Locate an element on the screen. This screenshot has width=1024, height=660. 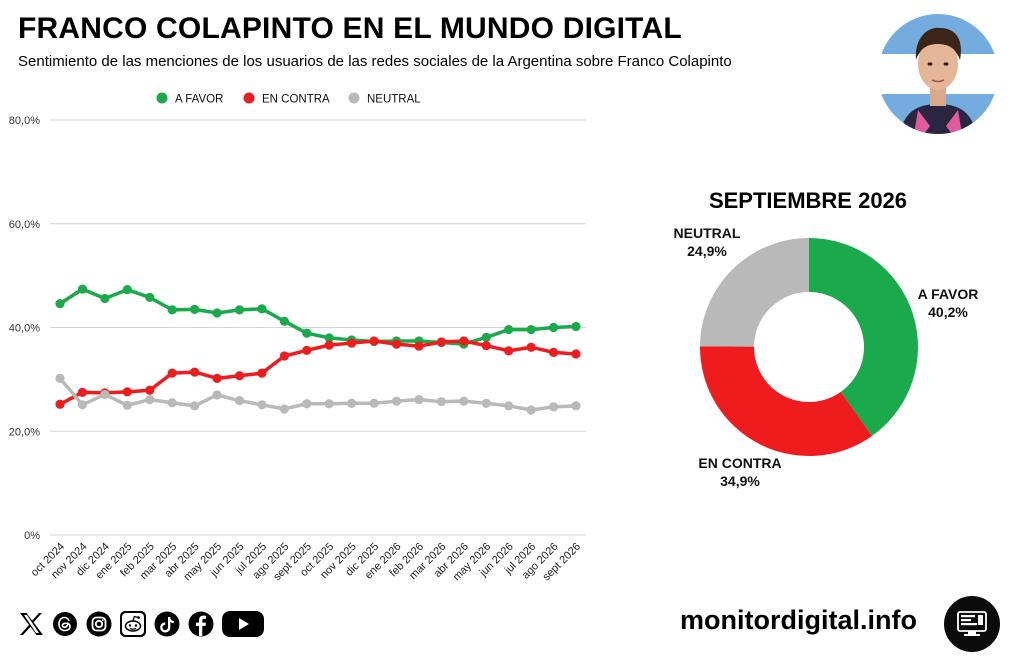
slice-value: 24,9% is located at coordinates (707, 251).